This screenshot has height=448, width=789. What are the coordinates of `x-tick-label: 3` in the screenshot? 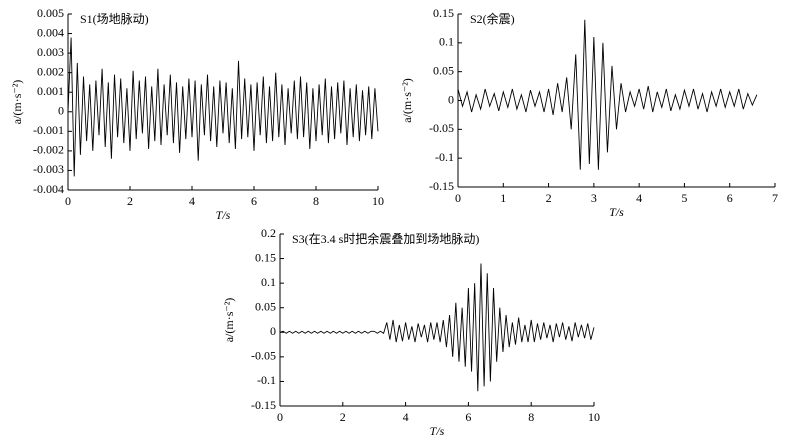 It's located at (594, 198).